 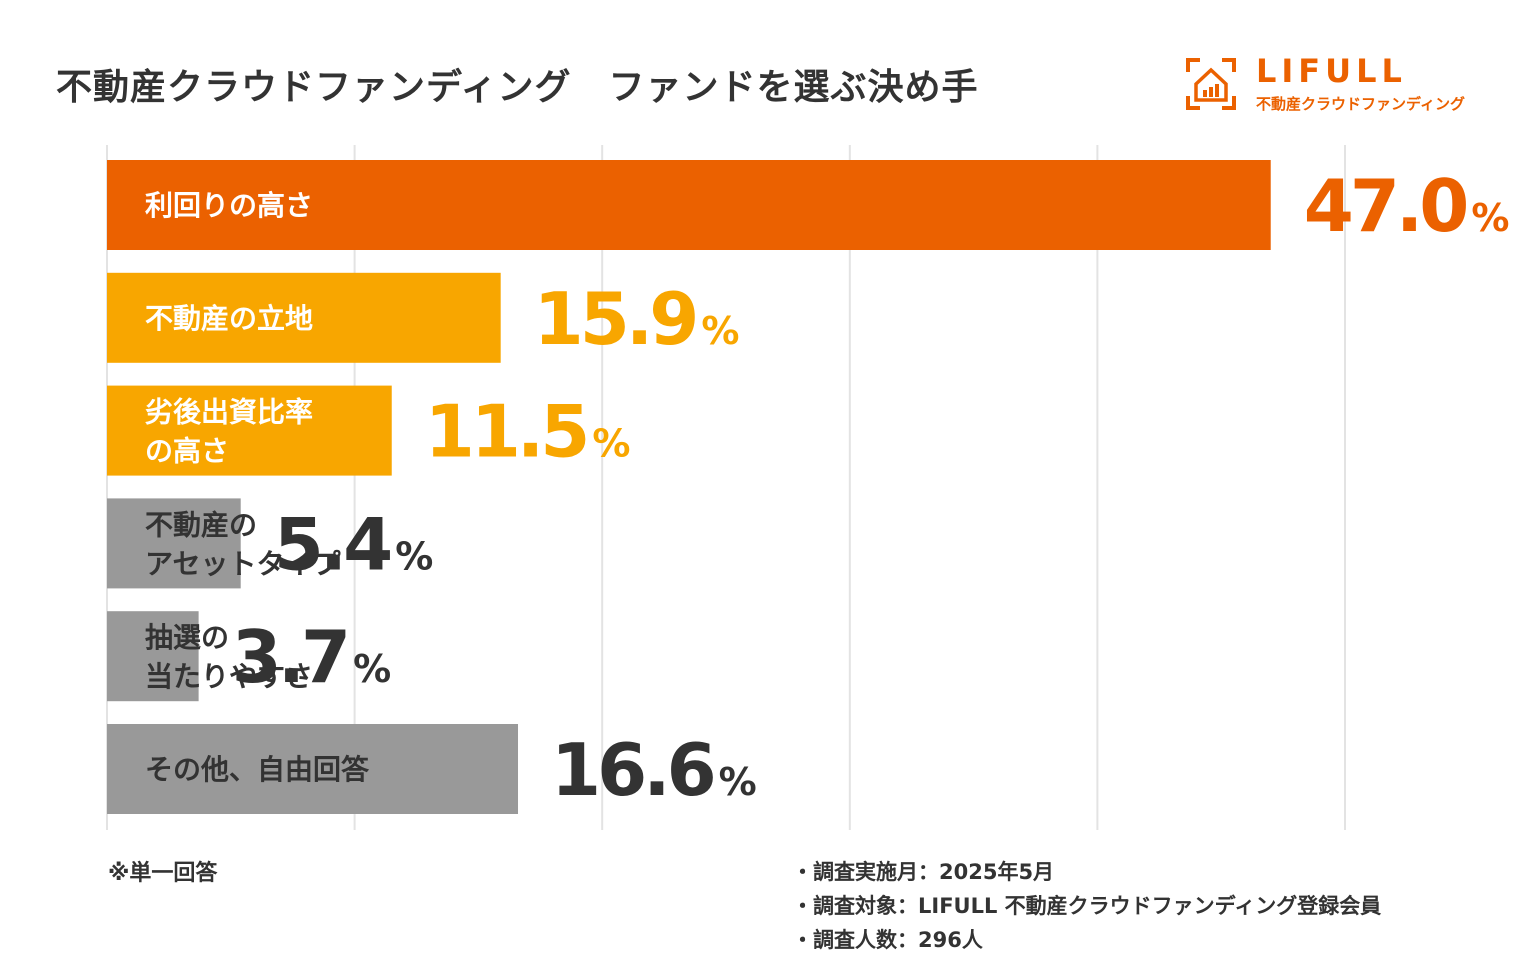 What do you see at coordinates (653, 770) in the screenshot?
I see `value-label: 16.6%` at bounding box center [653, 770].